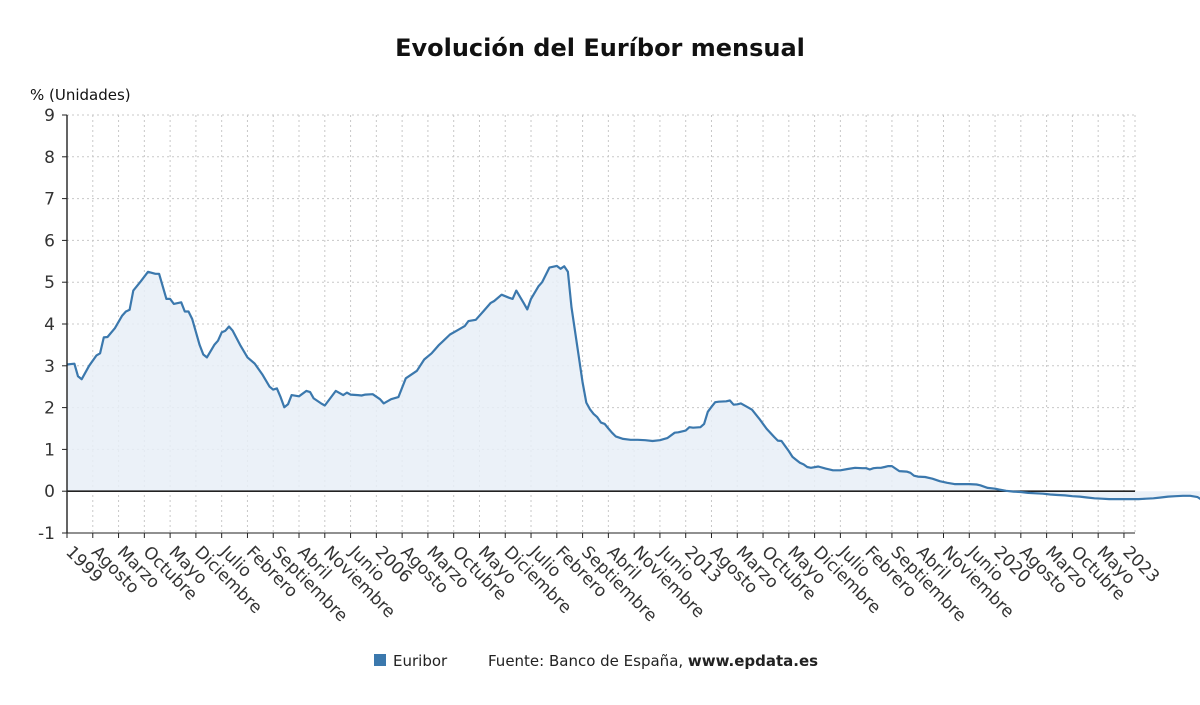  I want to click on legend-label-euribor: Euribor, so click(420, 661).